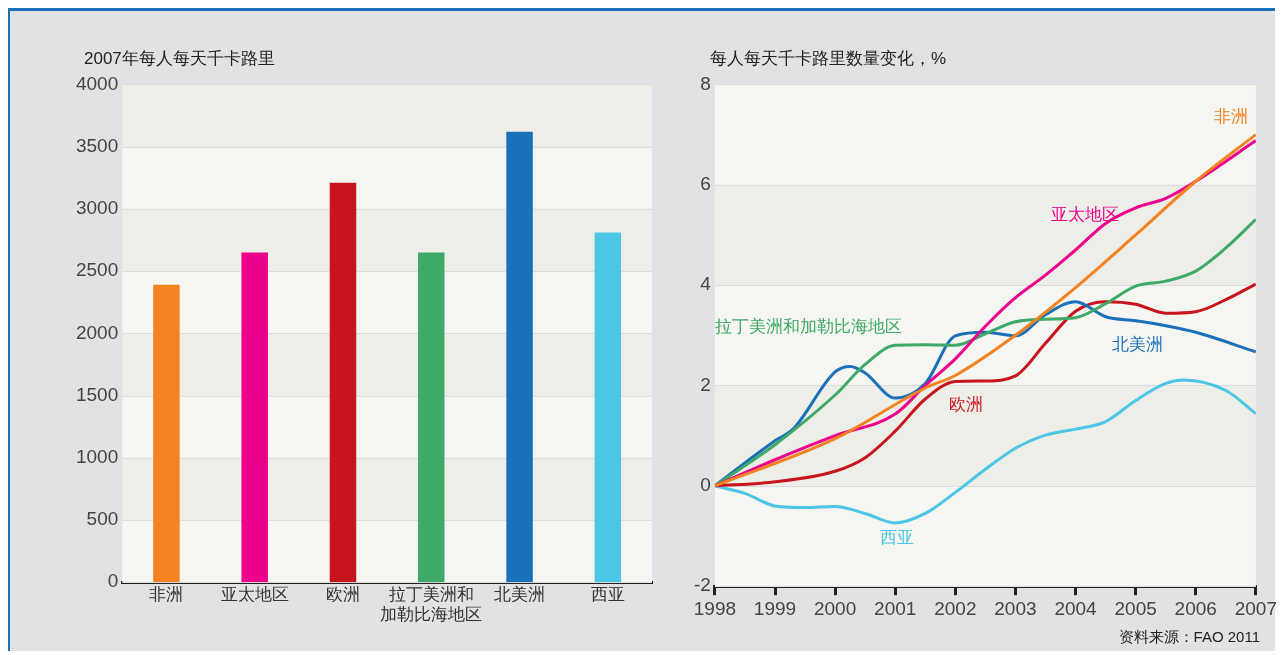 This screenshot has width=1281, height=655. I want to click on x-tick-label: 拉丁美洲和加勒比海地区, so click(431, 605).